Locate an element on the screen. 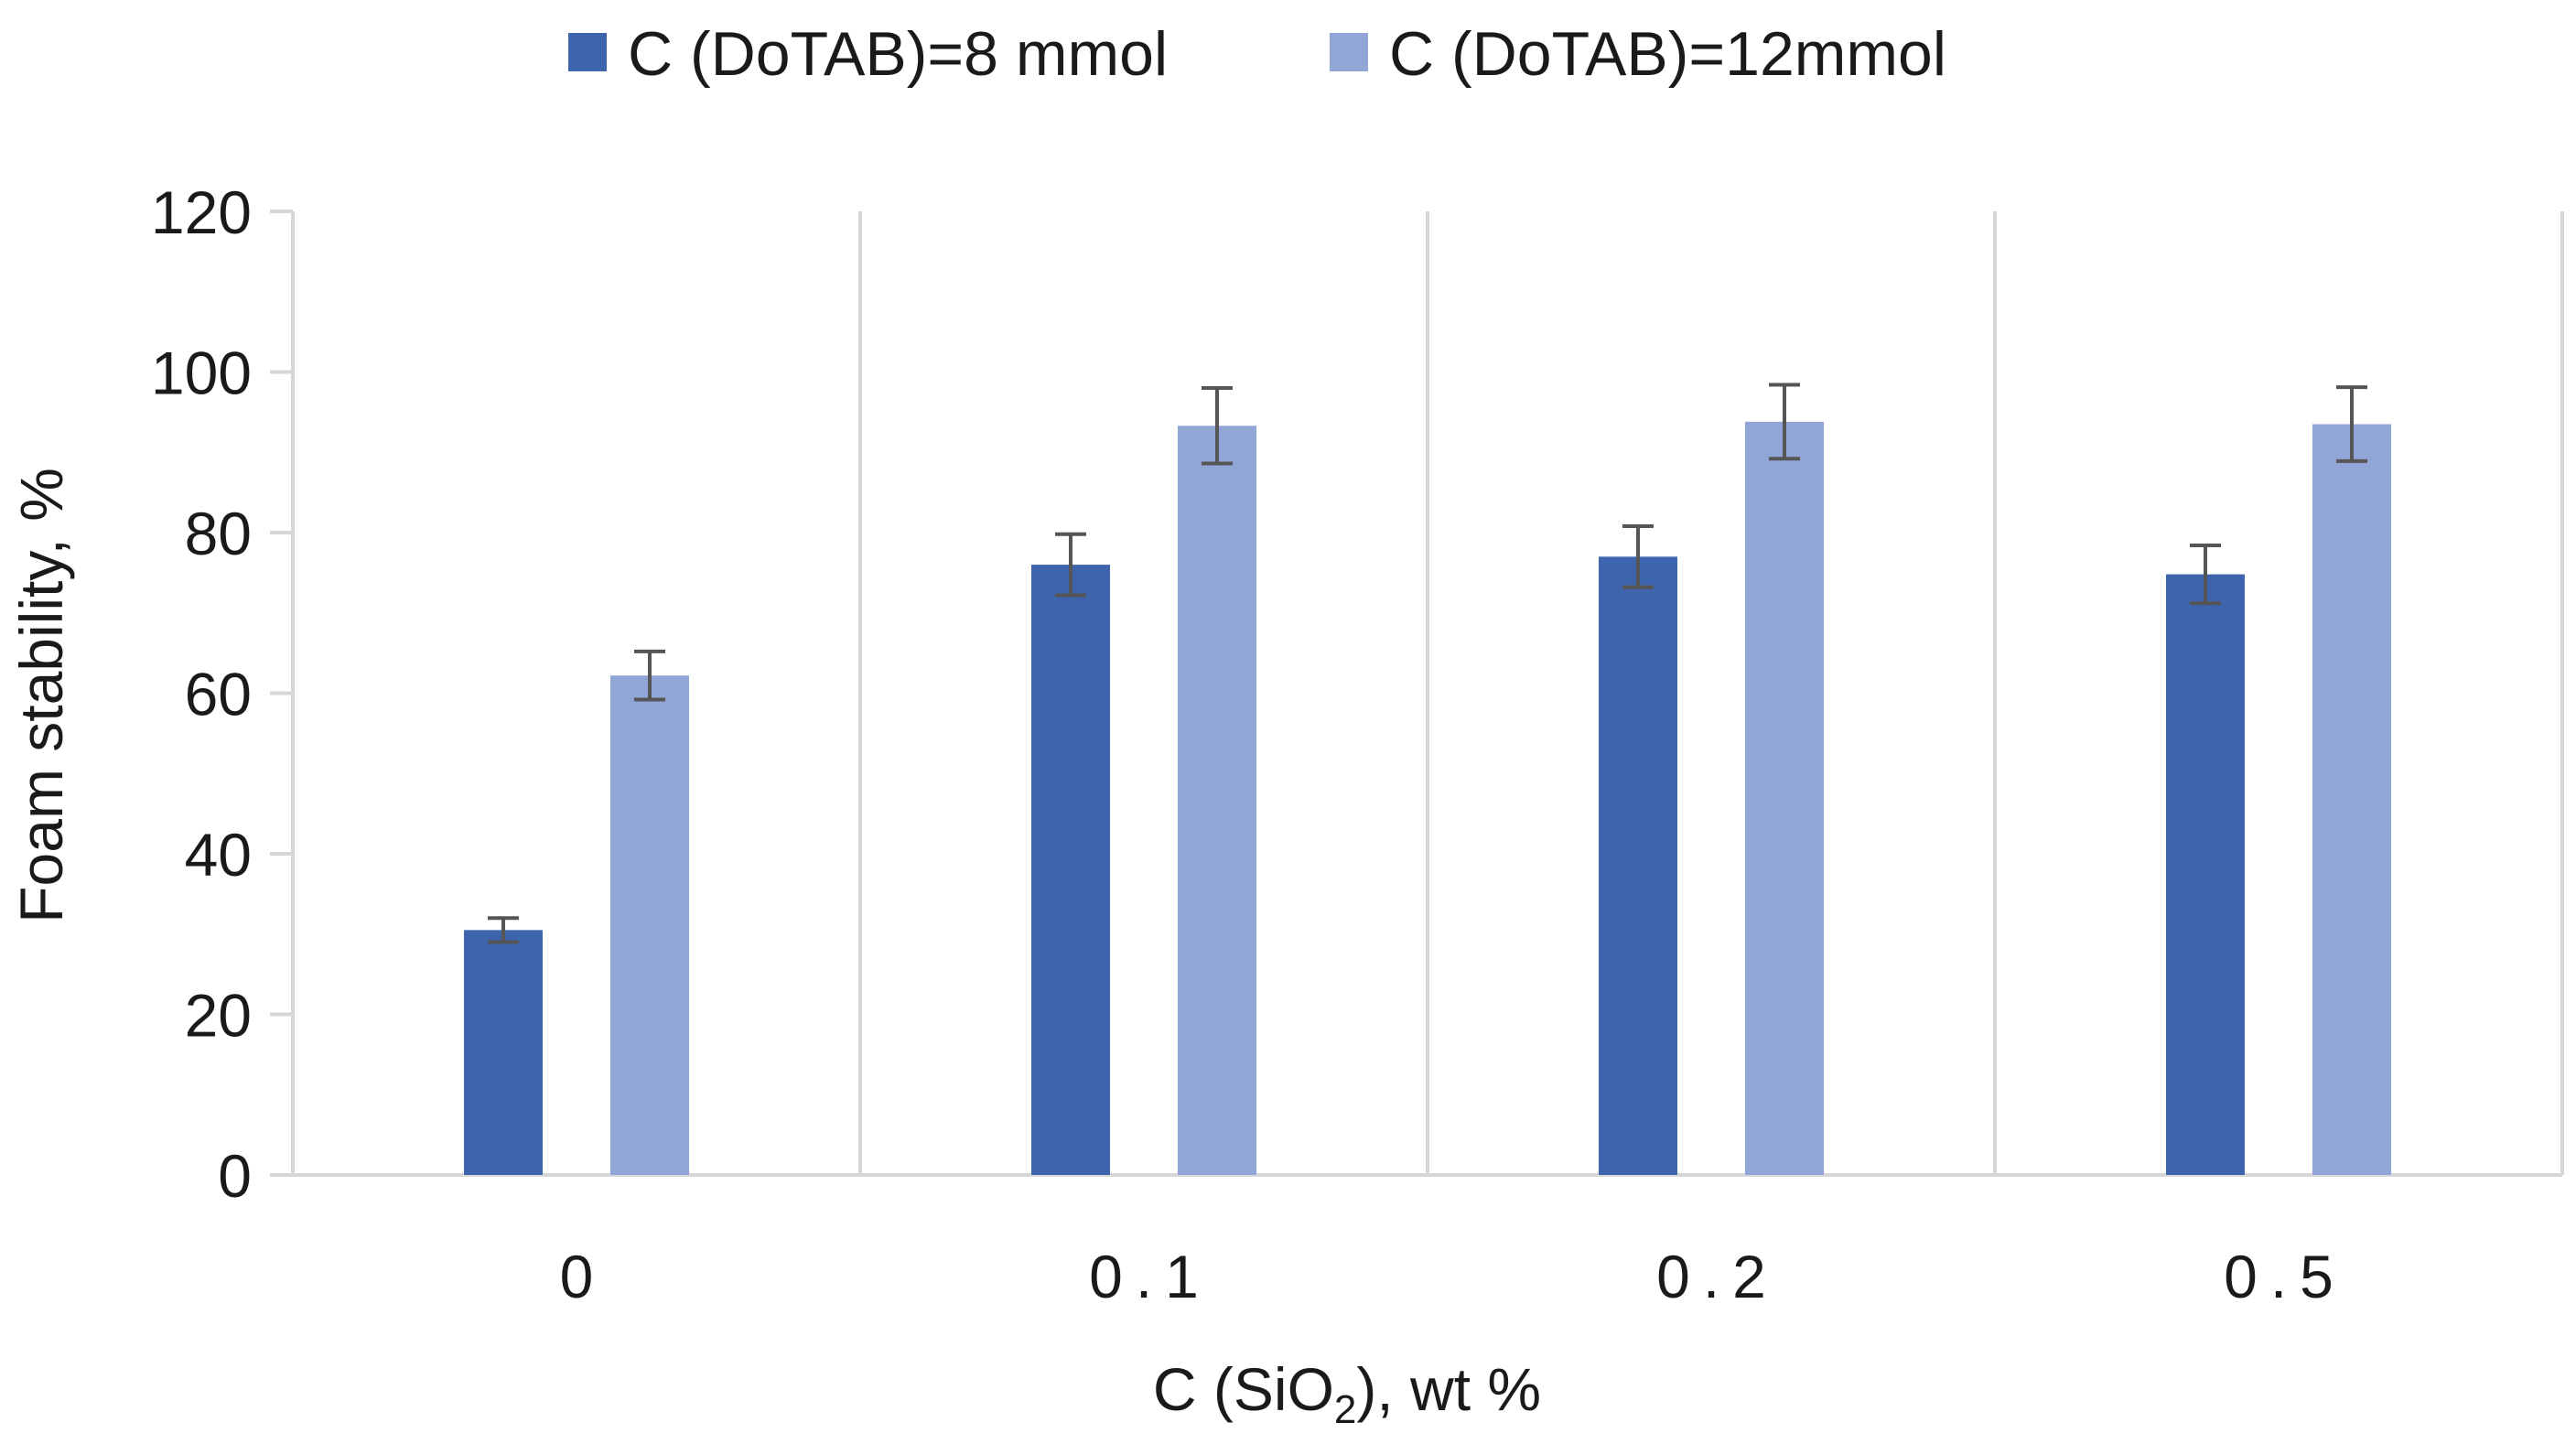 The image size is (2576, 1444). legend-swatch-8mmol is located at coordinates (587, 52).